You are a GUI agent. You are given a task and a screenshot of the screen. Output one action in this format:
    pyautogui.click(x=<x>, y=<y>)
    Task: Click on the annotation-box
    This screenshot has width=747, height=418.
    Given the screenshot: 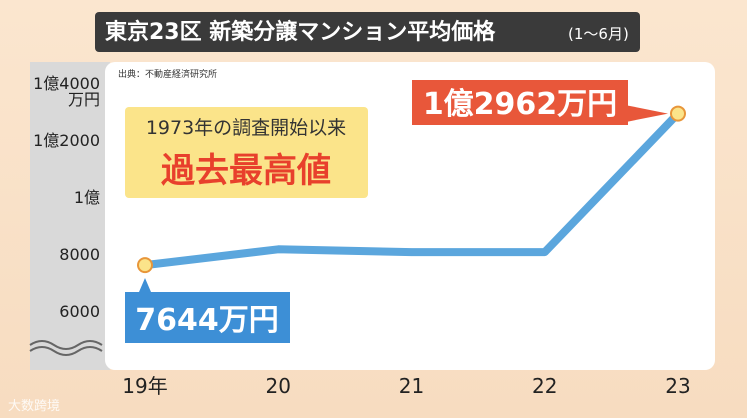 What is the action you would take?
    pyautogui.click(x=246, y=152)
    